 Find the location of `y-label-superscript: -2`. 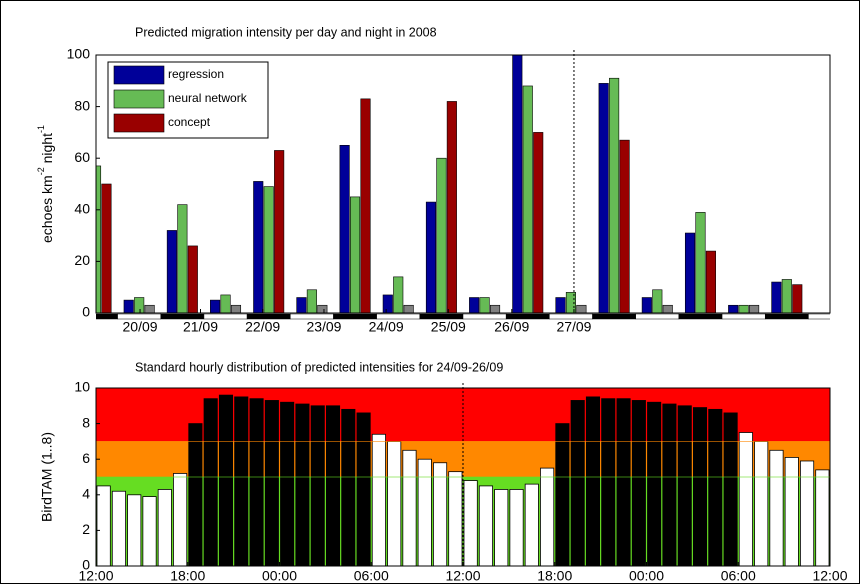

y-label-superscript: -2 is located at coordinates (41, 171).